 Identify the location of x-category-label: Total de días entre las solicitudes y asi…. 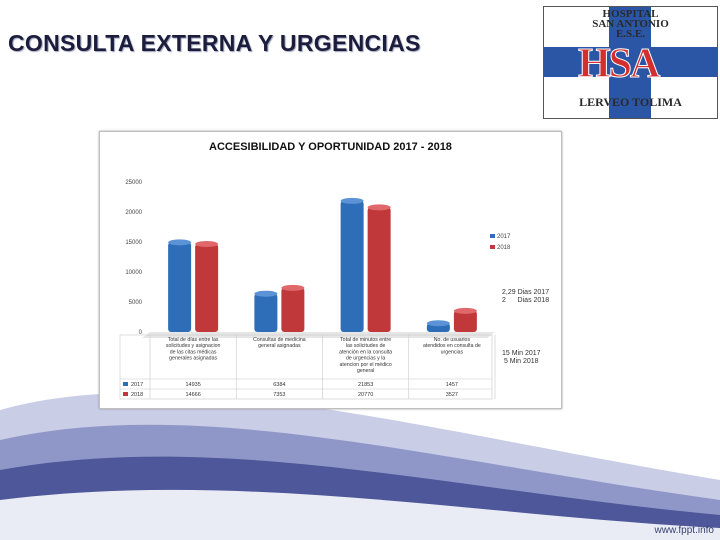
(193, 349).